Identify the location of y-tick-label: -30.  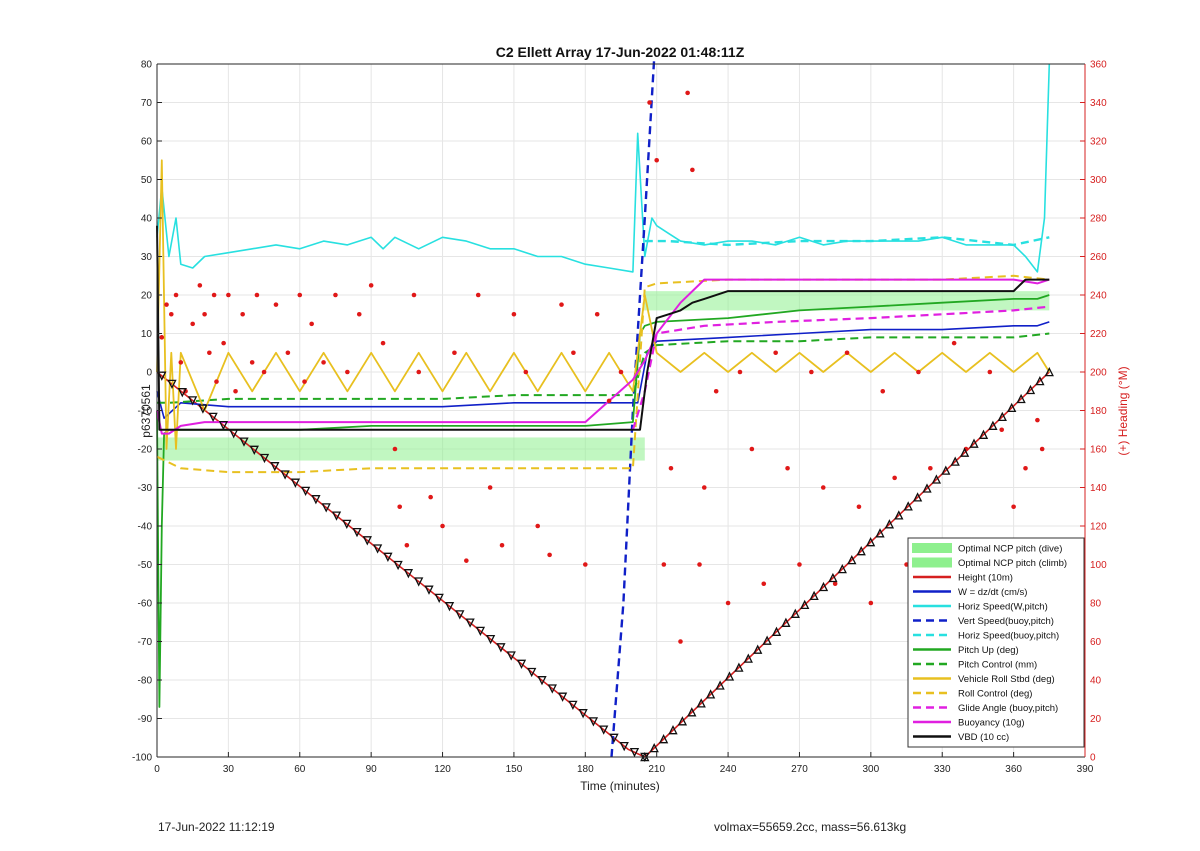
(145, 488).